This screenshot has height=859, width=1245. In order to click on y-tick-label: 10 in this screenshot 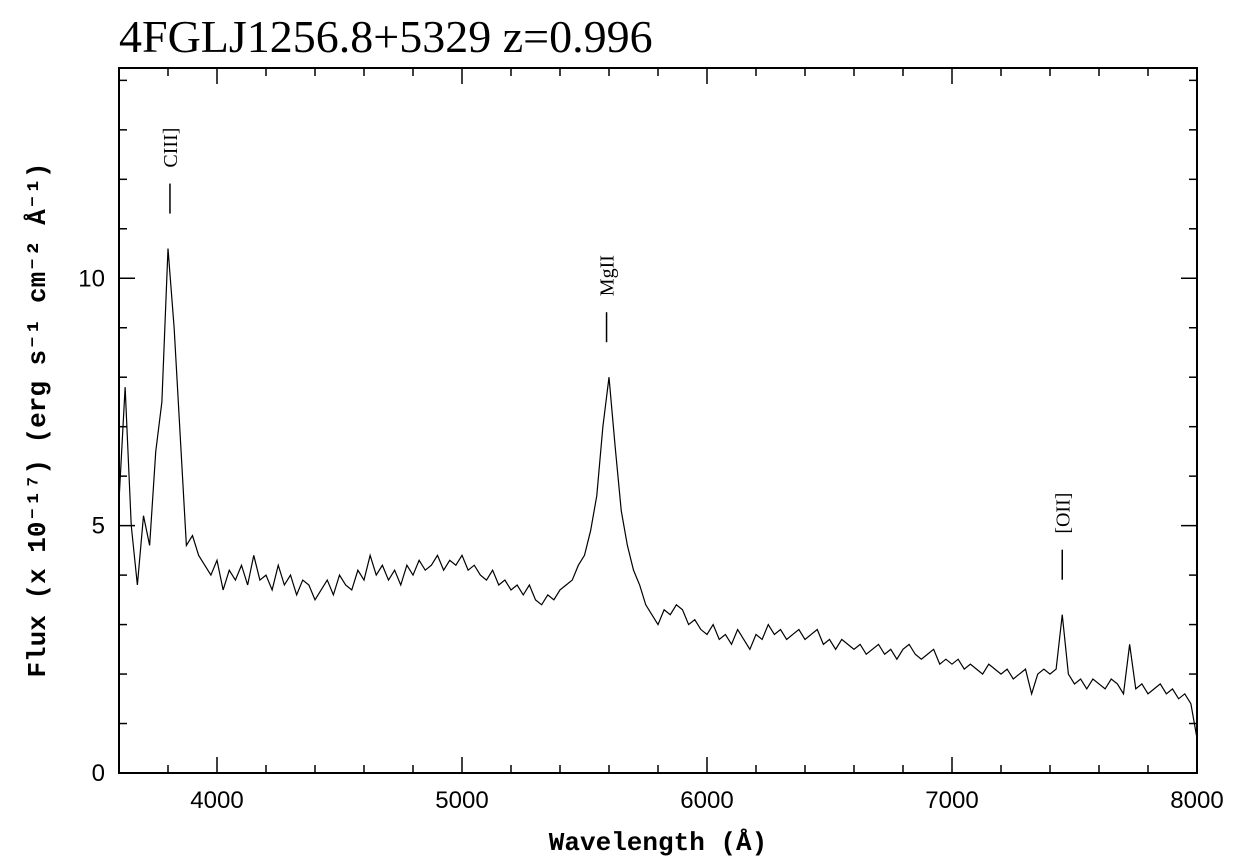, I will do `click(91, 278)`.